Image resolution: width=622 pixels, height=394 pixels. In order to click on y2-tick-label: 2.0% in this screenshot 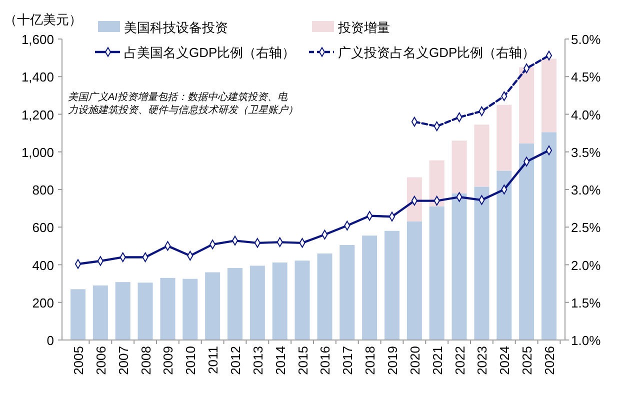, I will do `click(586, 265)`.